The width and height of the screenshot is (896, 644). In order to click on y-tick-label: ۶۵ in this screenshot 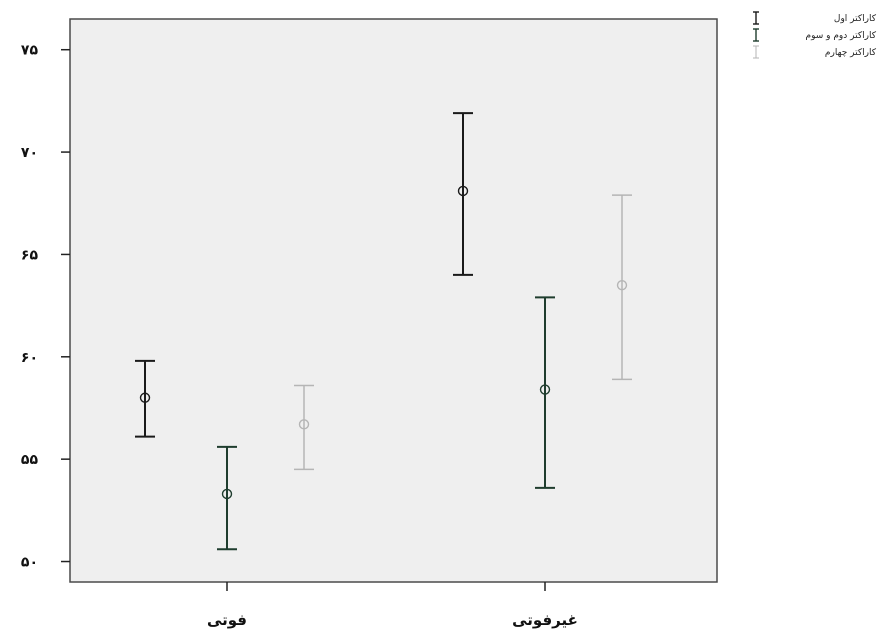, I will do `click(30, 255)`.